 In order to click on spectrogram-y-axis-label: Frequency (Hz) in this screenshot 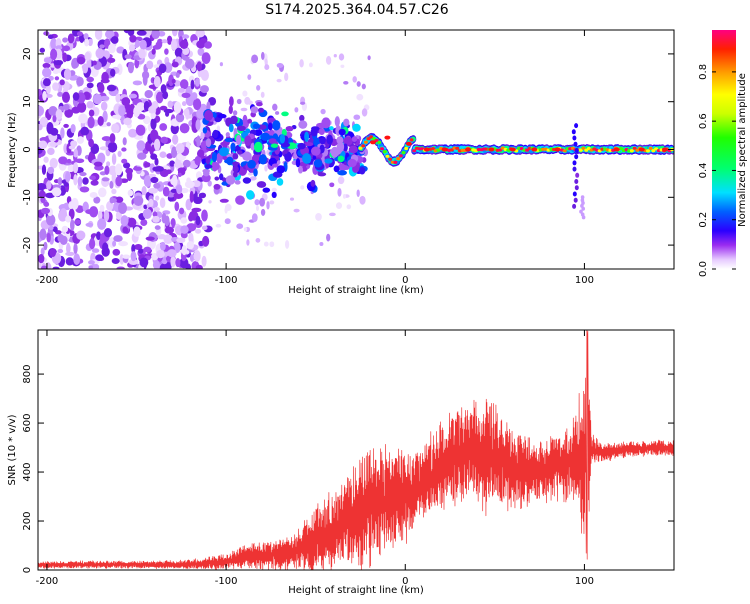, I will do `click(12, 150)`.